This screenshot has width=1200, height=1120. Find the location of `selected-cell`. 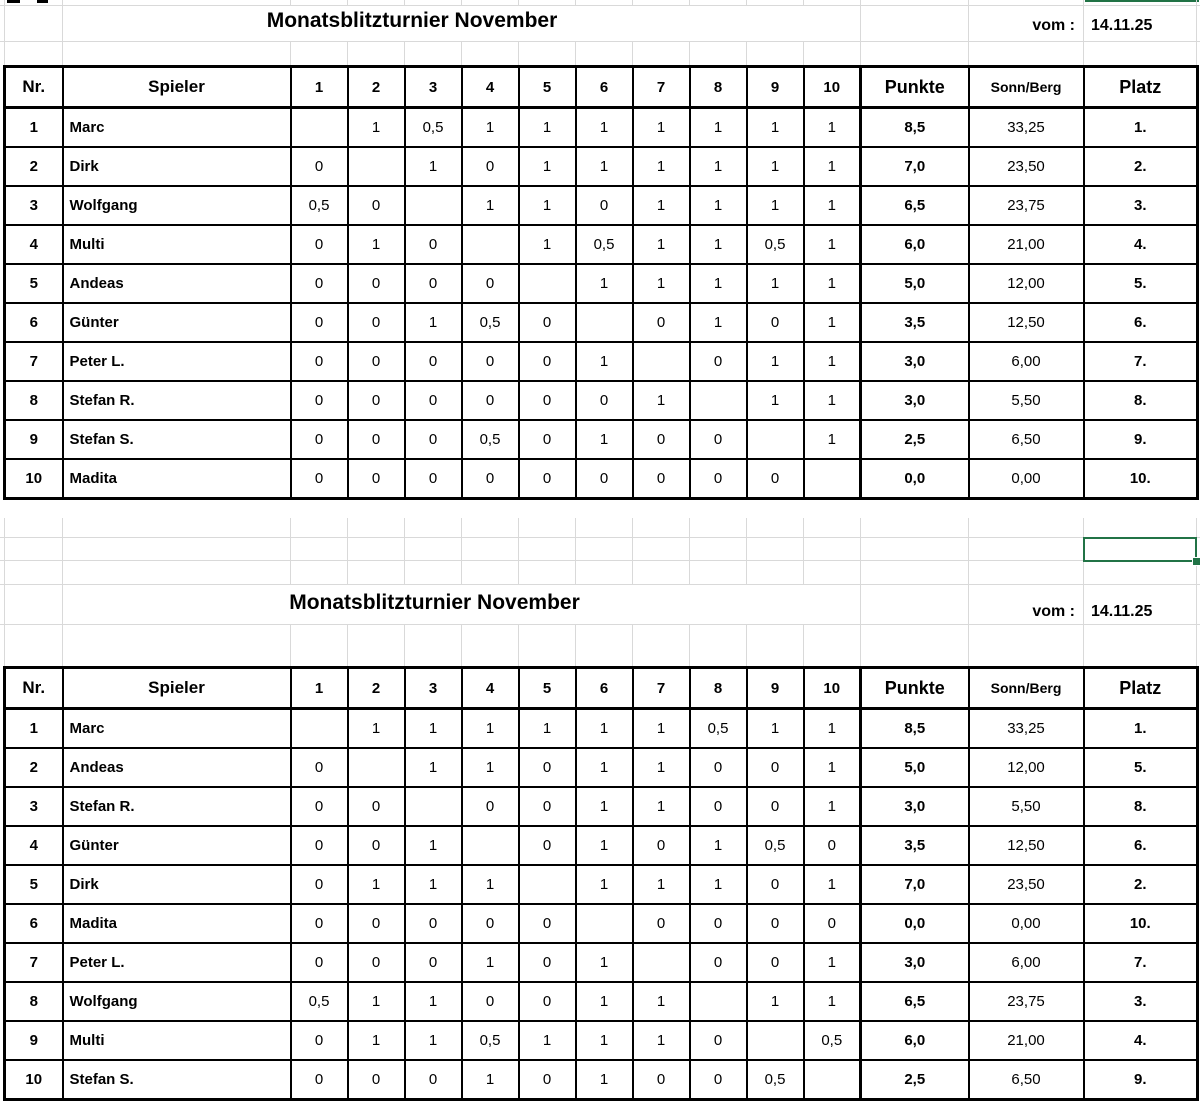

selected-cell is located at coordinates (1140, 549).